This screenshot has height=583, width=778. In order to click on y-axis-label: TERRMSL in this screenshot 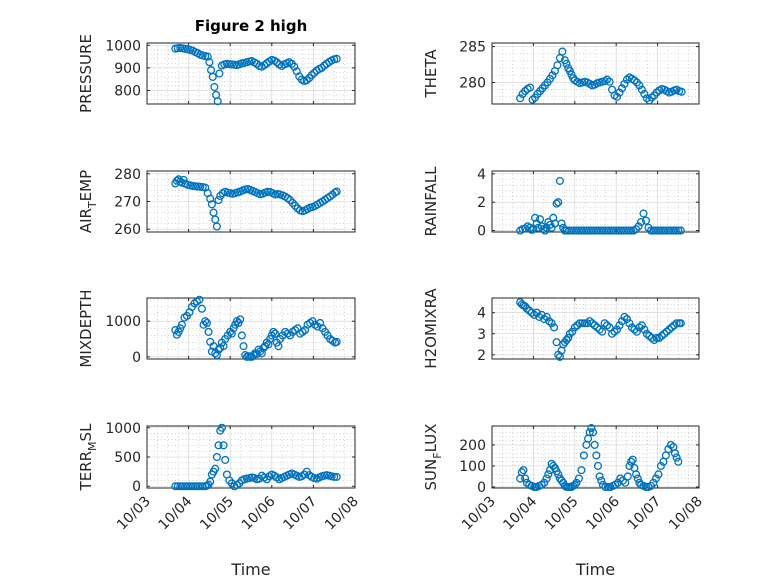, I will do `click(88, 457)`.